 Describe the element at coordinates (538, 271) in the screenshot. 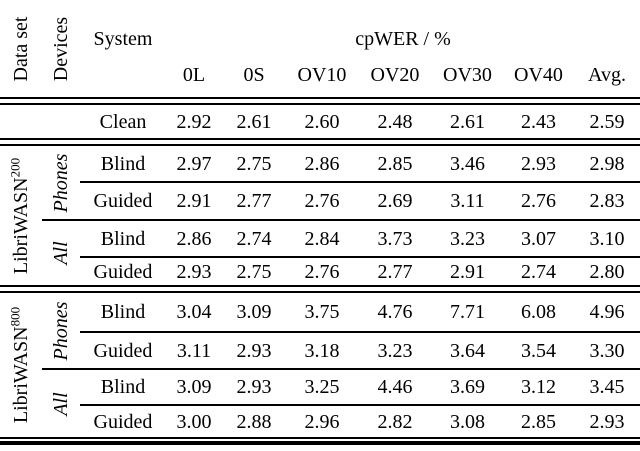

I see `cell-ov40: 2.74` at that location.